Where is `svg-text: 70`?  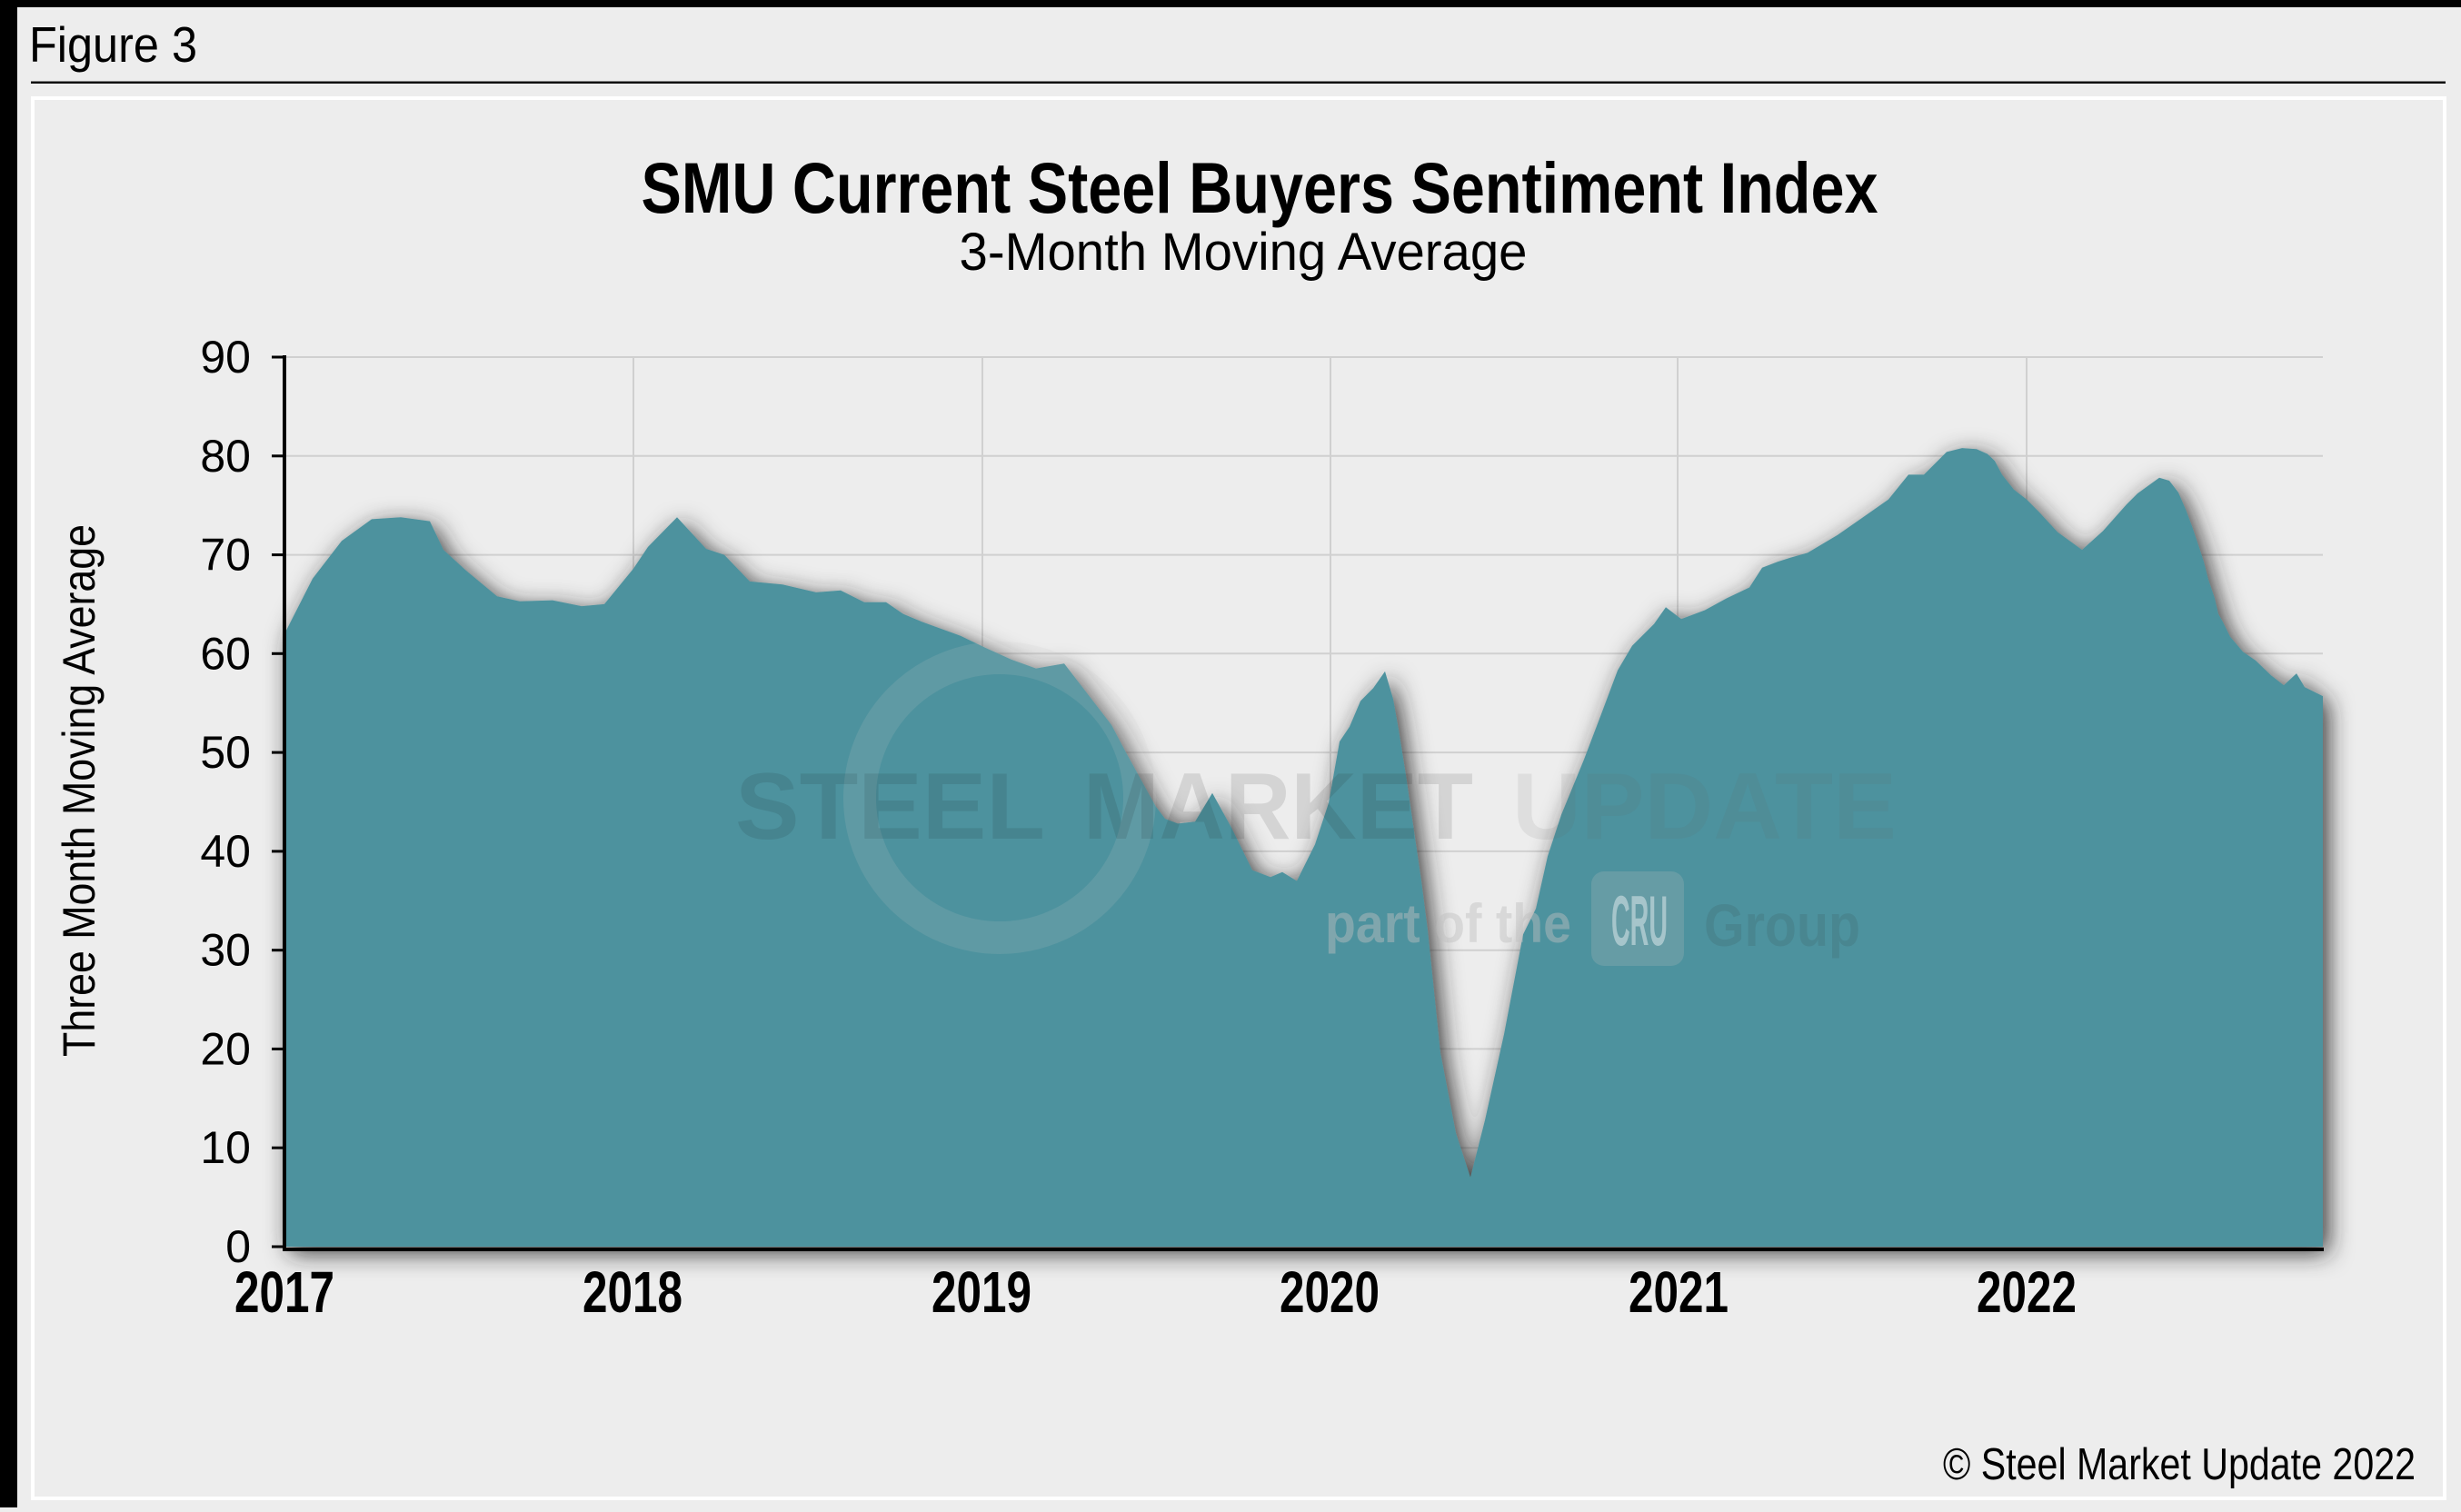
svg-text: 70 is located at coordinates (225, 555).